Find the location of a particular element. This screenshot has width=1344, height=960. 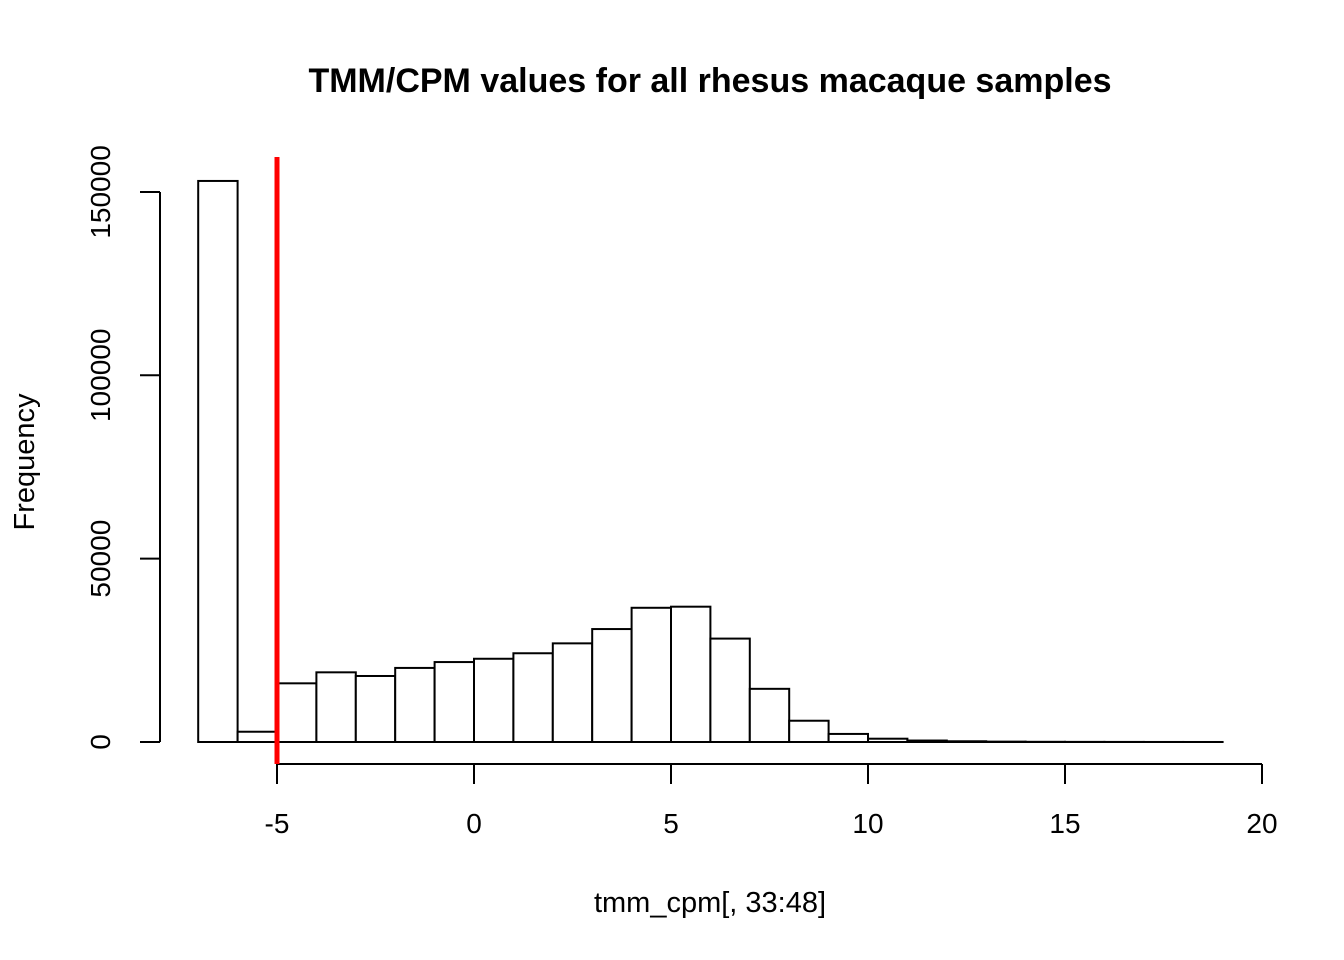

y-tick-label: 150000 is located at coordinates (100, 191).